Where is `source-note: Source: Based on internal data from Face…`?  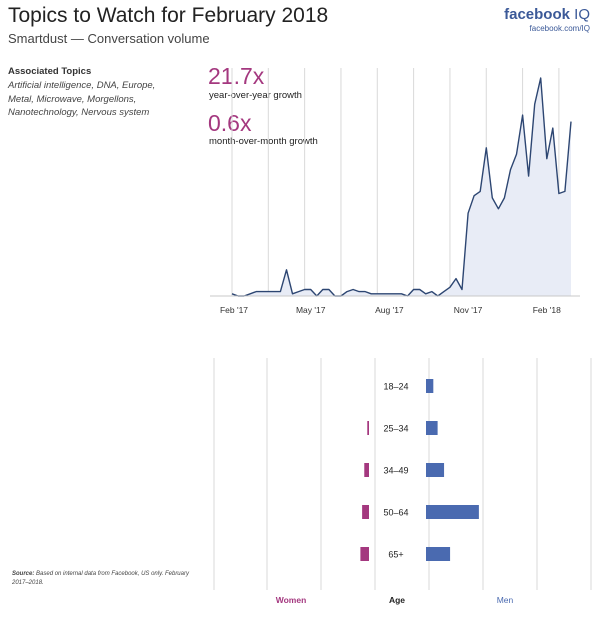
source-note: Source: Based on internal data from Face… is located at coordinates (102, 579).